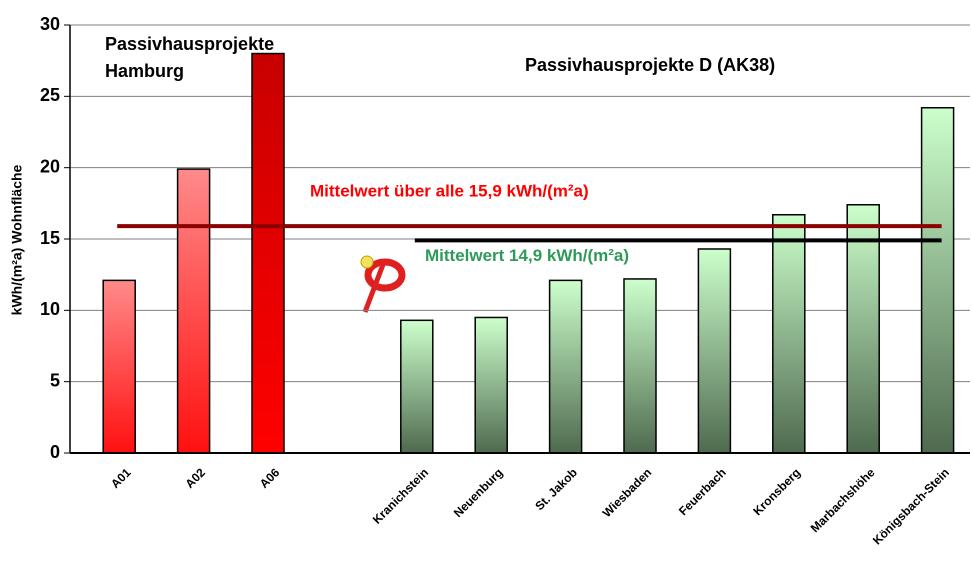 This screenshot has width=973, height=577. I want to click on y-tick-label: 0, so click(55, 452).